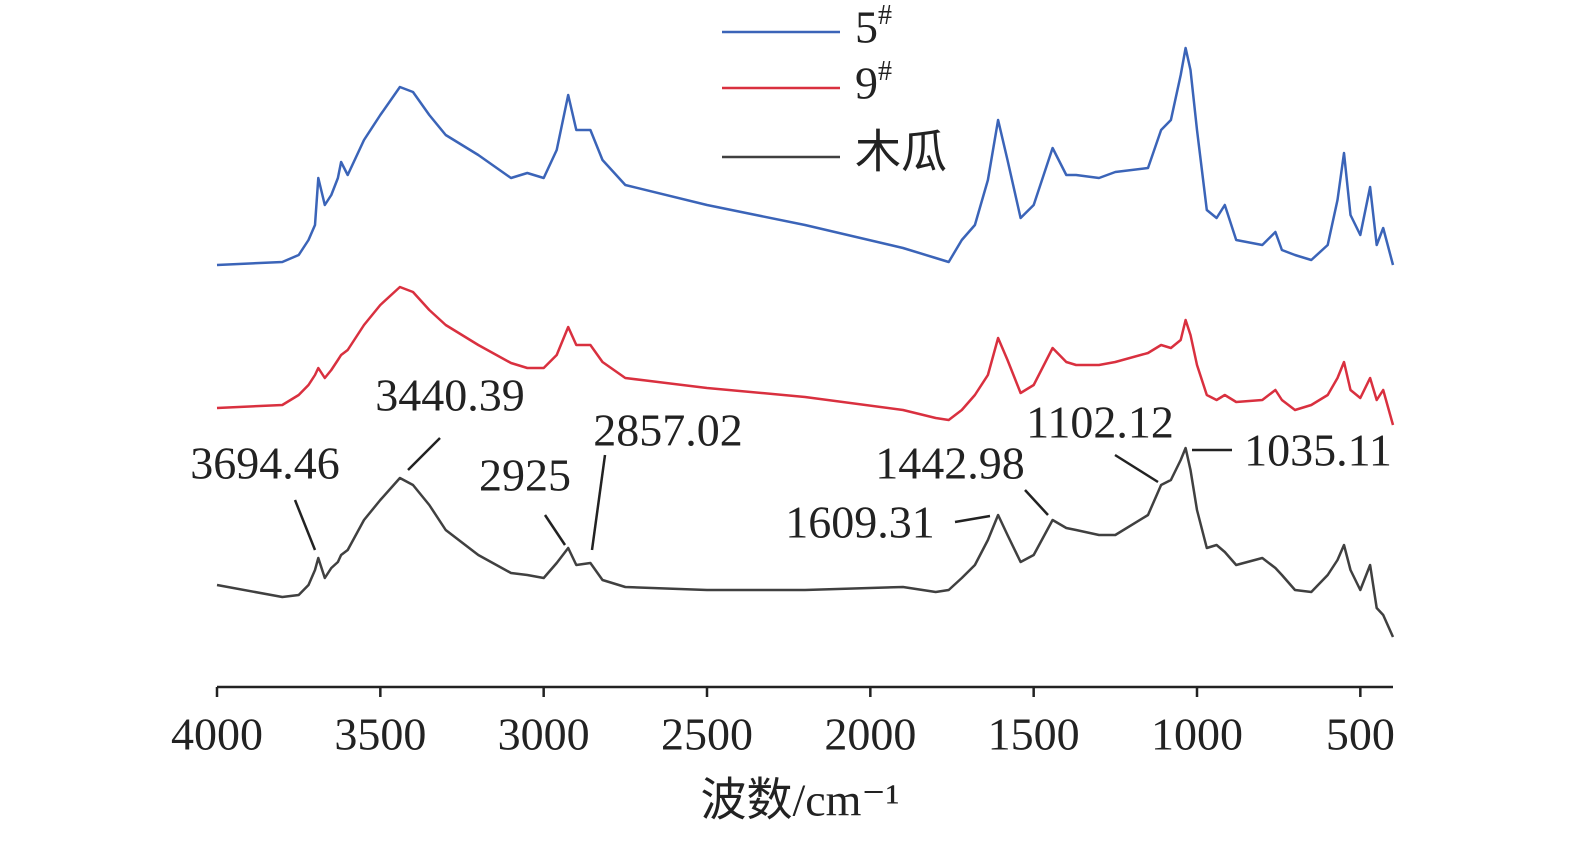  What do you see at coordinates (873, 26) in the screenshot?
I see `legend-label: 5#` at bounding box center [873, 26].